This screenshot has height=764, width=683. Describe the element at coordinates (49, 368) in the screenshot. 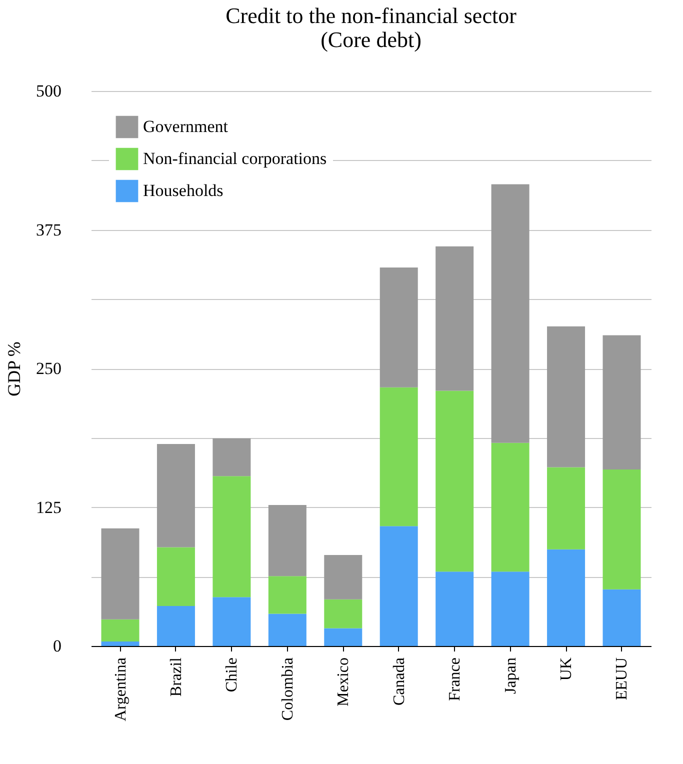

I see `y-tick-label: 250` at that location.